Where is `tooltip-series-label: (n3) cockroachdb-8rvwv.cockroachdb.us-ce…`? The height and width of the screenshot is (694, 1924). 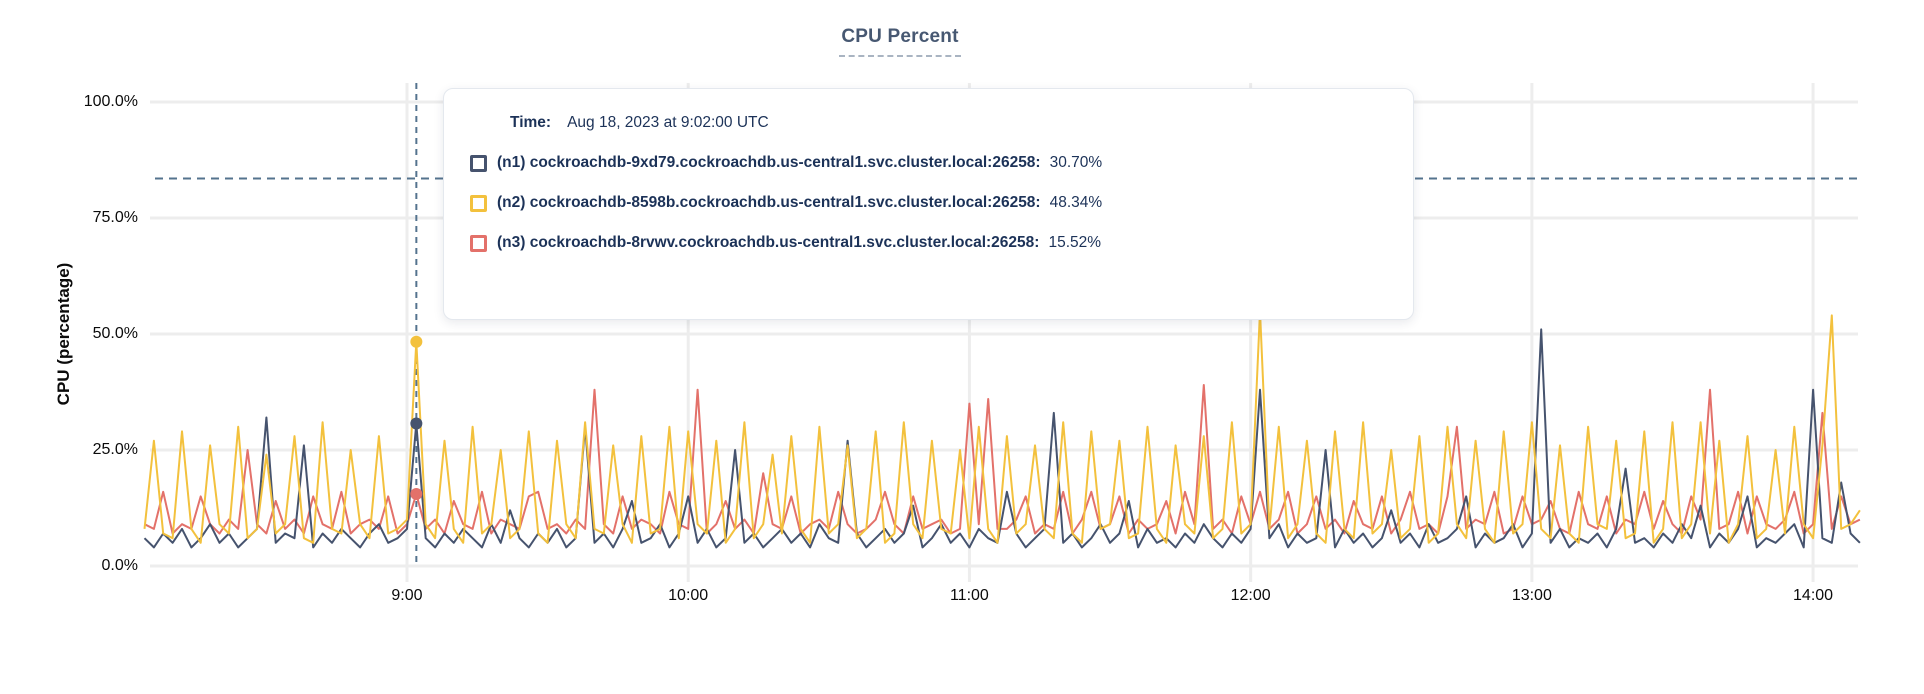 tooltip-series-label: (n3) cockroachdb-8rvwv.cockroachdb.us-ce… is located at coordinates (768, 242).